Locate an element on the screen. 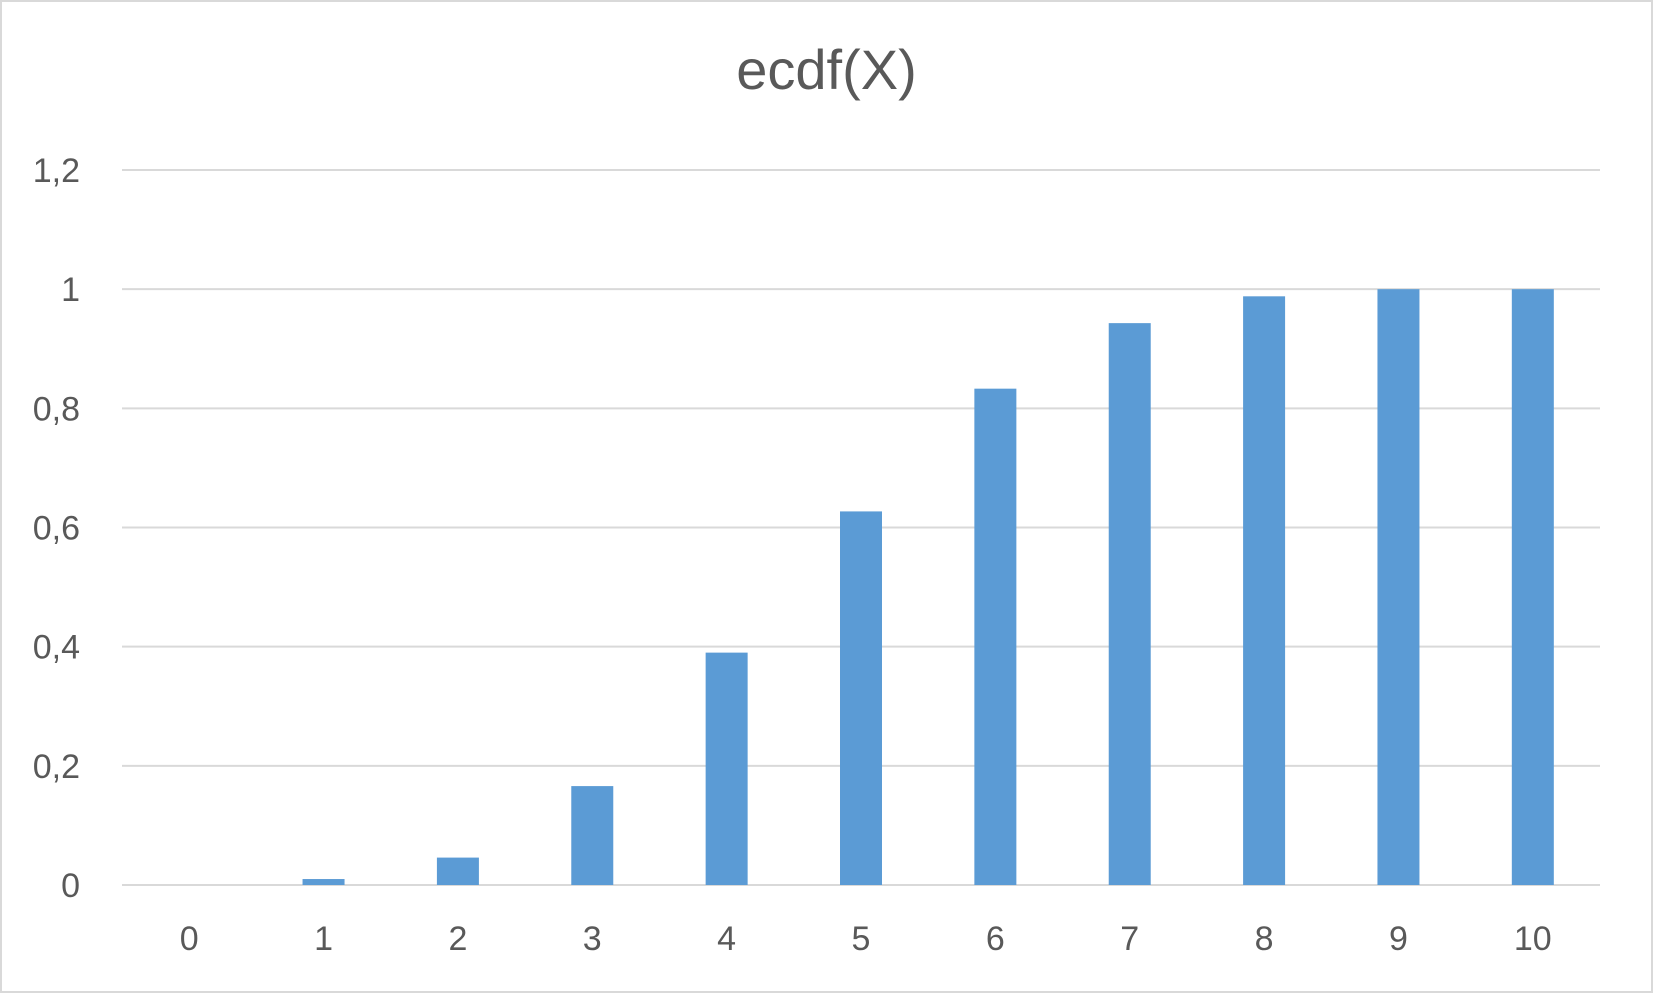 The width and height of the screenshot is (1653, 993). x-tick-label: 8 is located at coordinates (1264, 939).